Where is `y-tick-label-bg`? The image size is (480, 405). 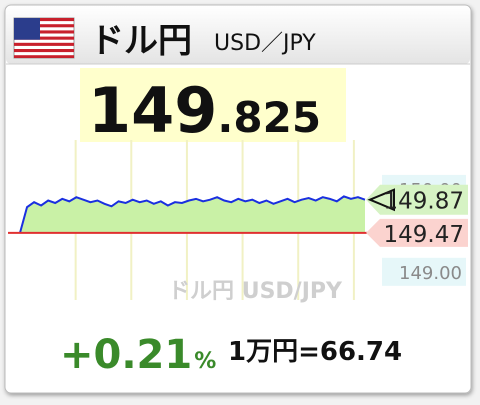
y-tick-label-bg is located at coordinates (424, 271).